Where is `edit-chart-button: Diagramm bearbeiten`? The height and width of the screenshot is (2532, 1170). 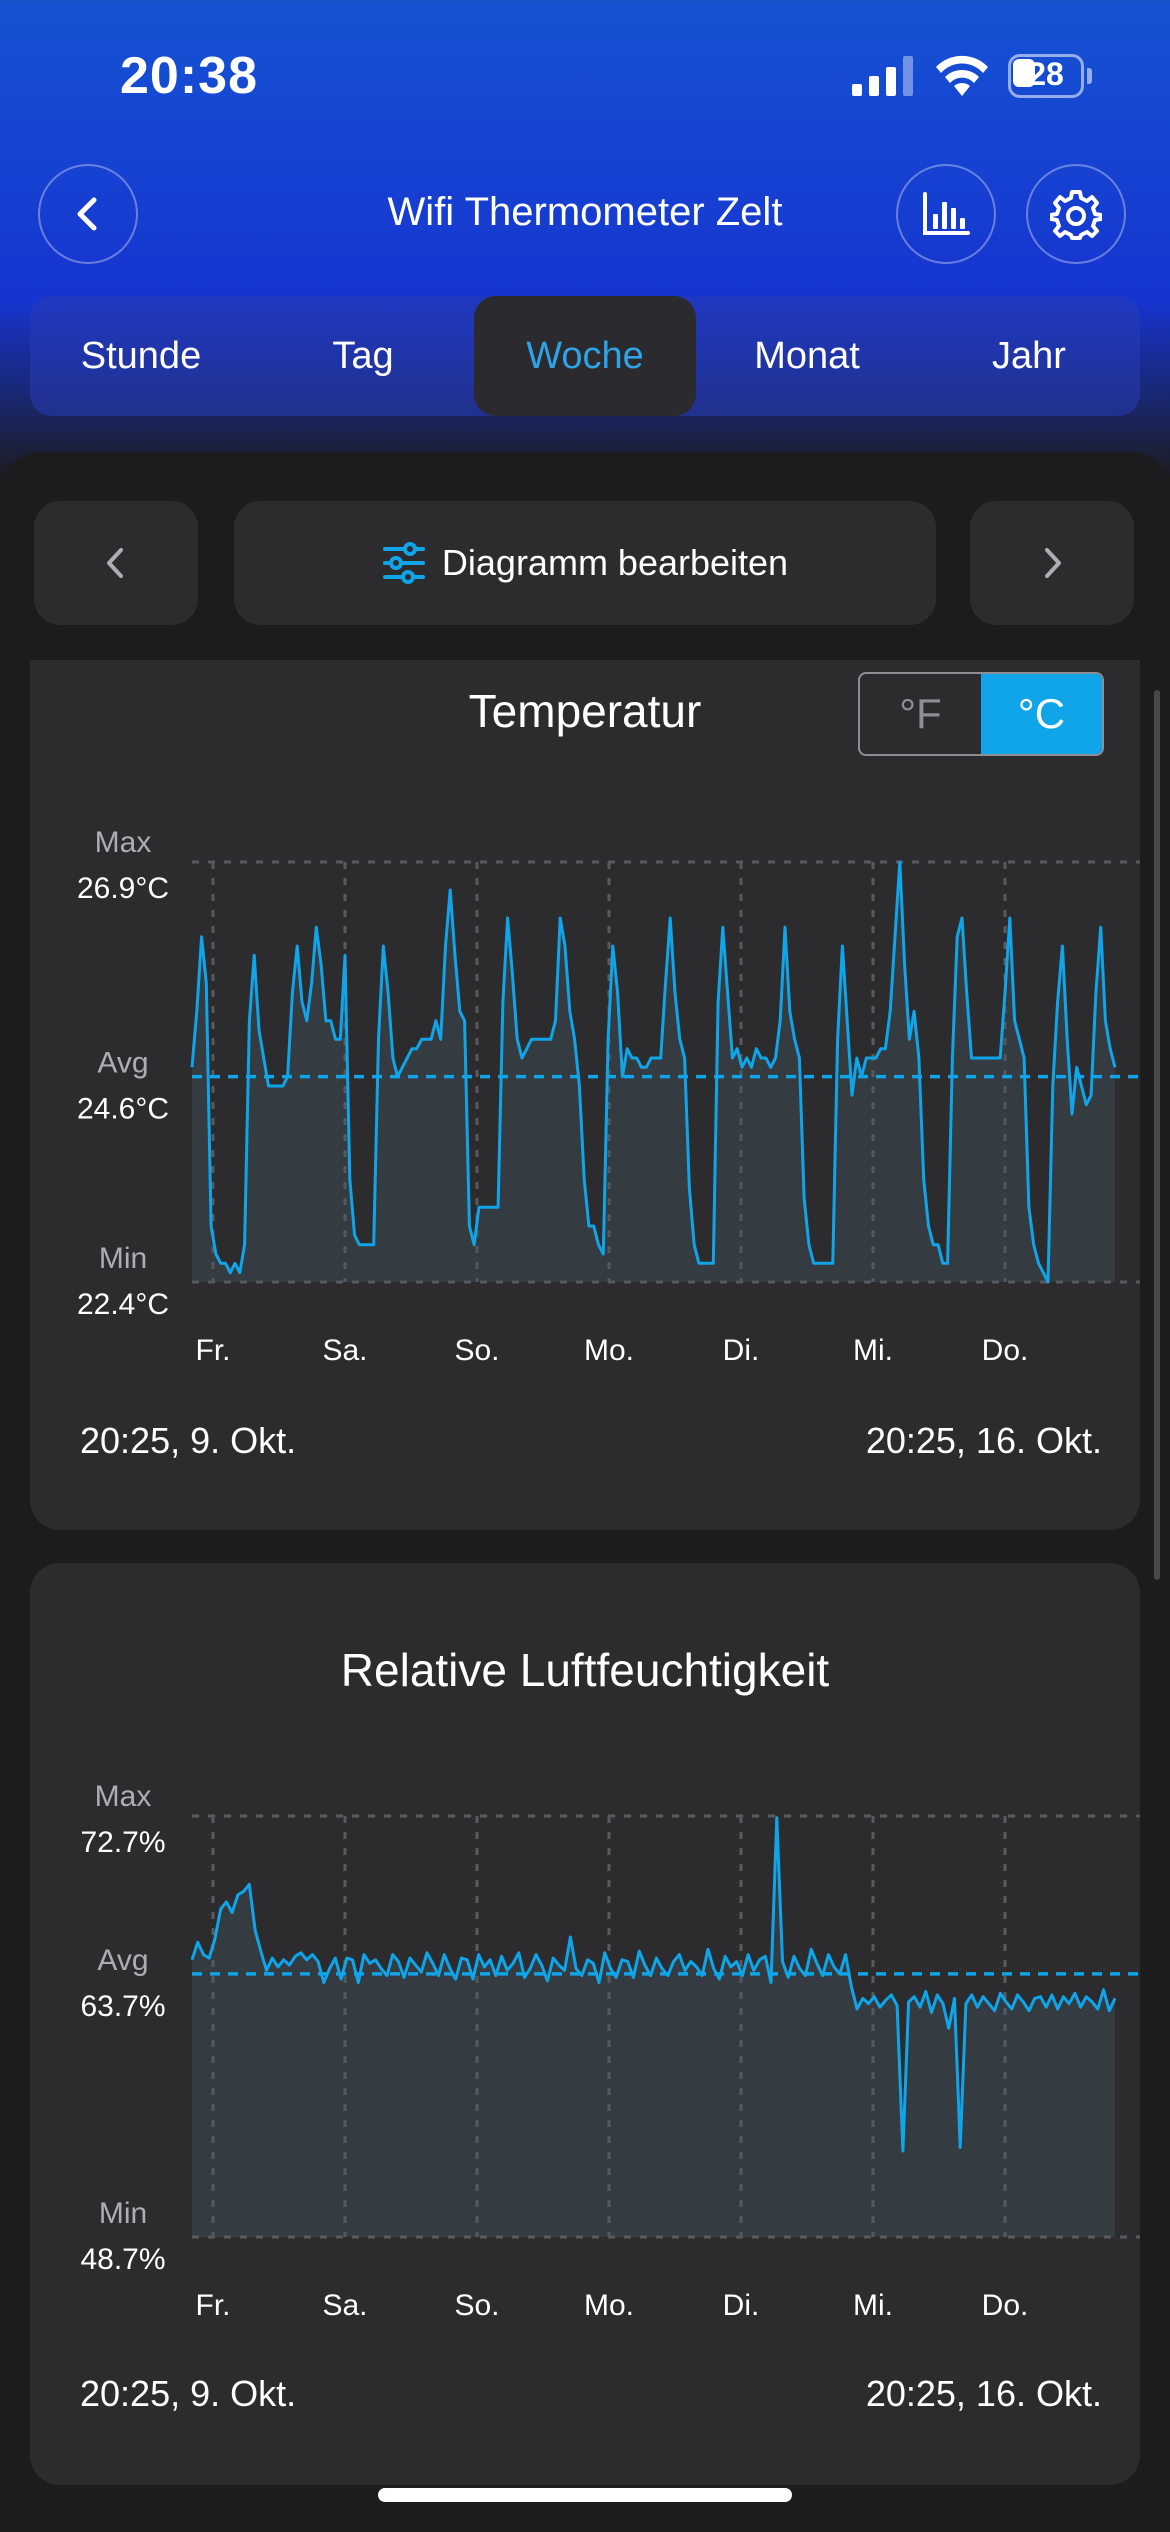
edit-chart-button: Diagramm bearbeiten is located at coordinates (585, 563).